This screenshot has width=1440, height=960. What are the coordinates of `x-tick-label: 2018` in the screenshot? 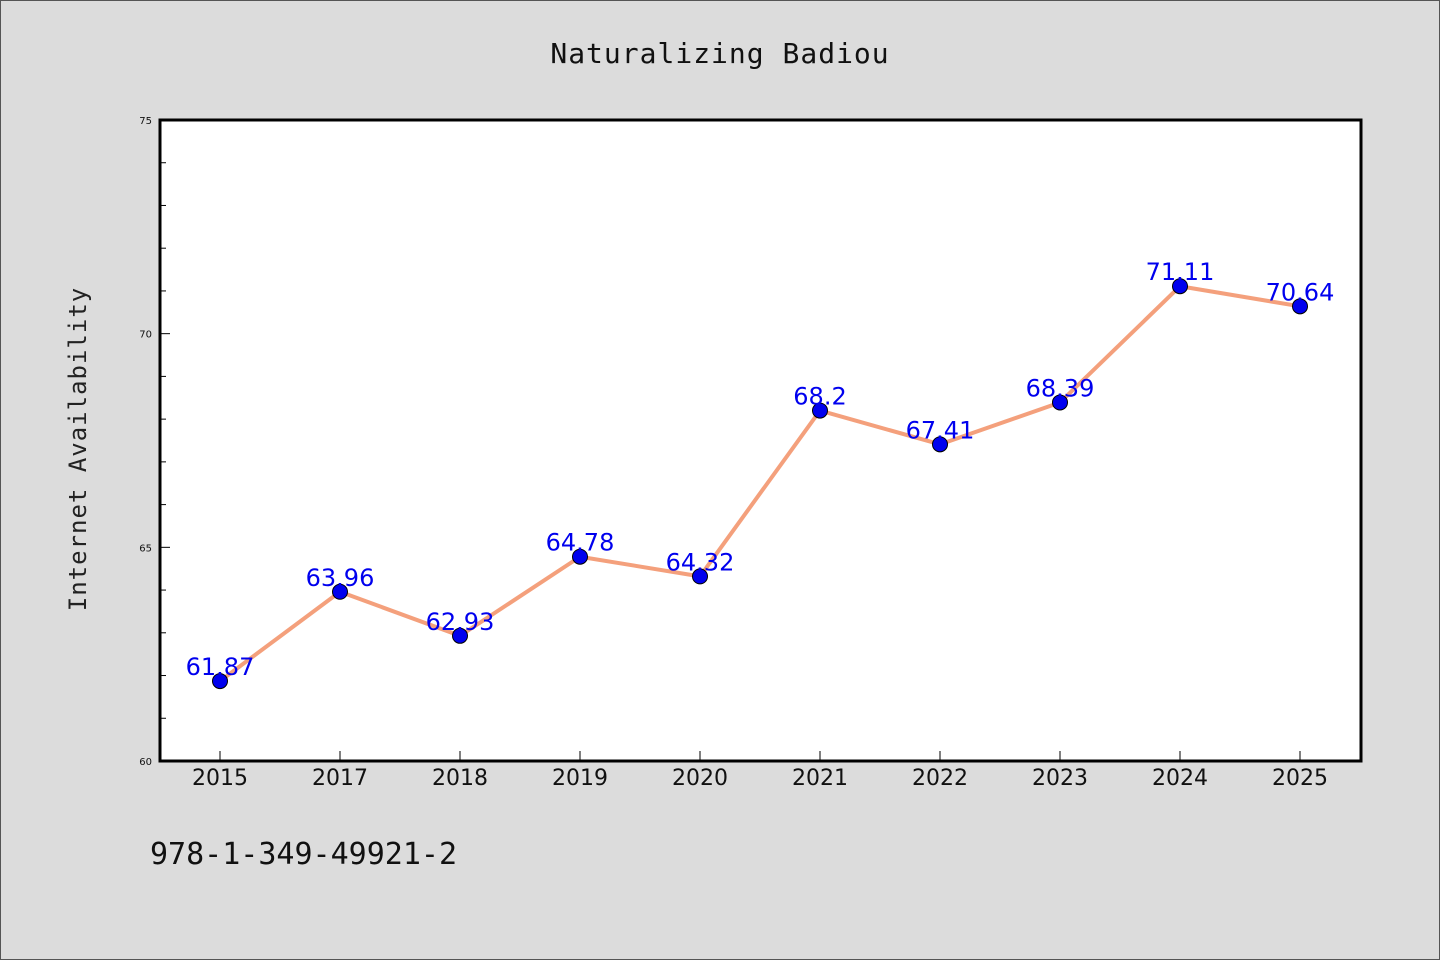 It's located at (460, 778).